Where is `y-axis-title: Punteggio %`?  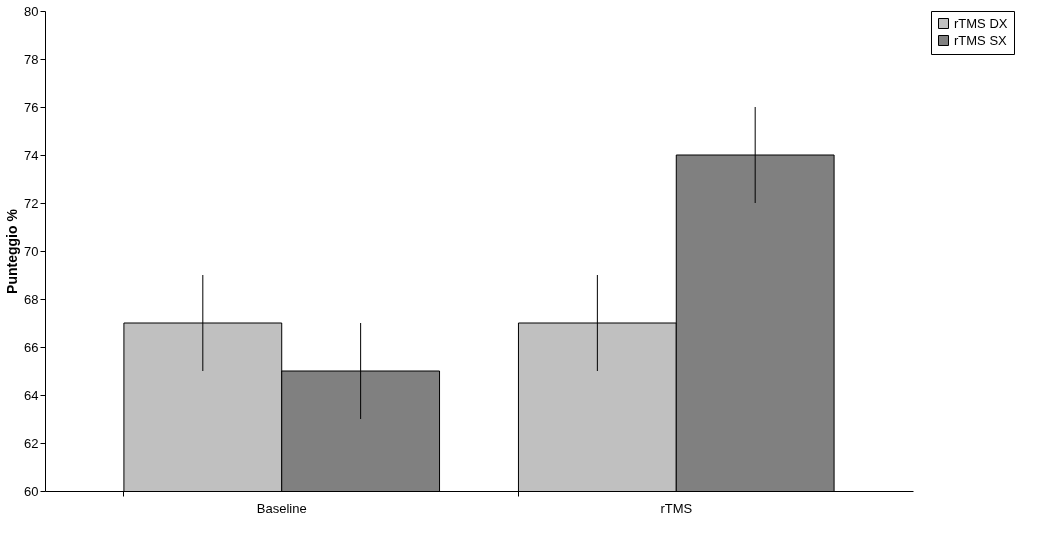
y-axis-title: Punteggio % is located at coordinates (12, 251).